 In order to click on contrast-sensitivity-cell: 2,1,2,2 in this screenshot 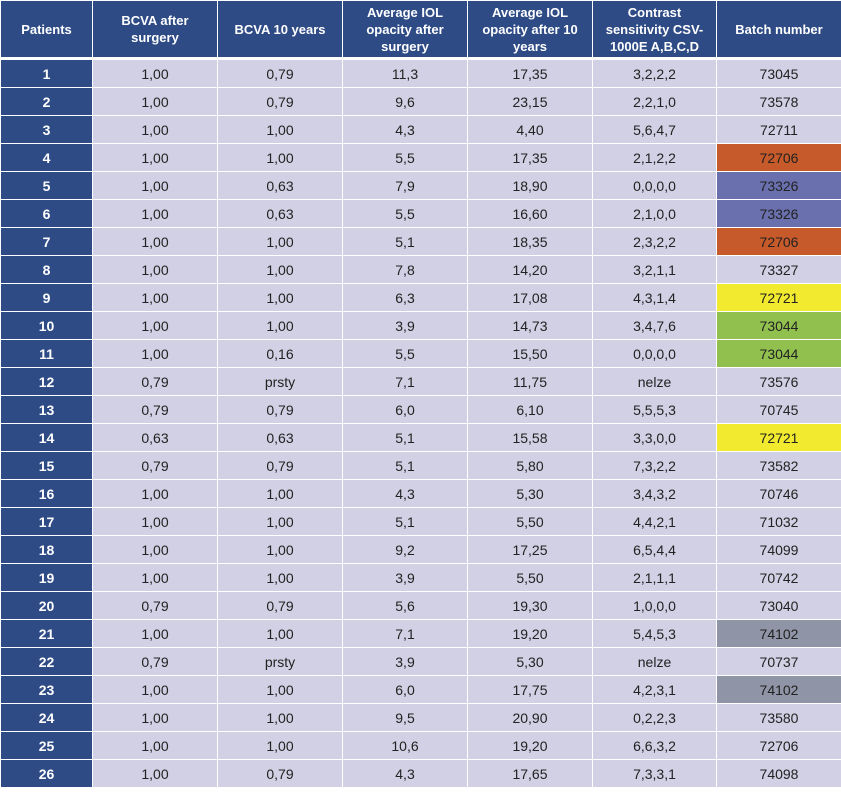, I will do `click(654, 157)`.